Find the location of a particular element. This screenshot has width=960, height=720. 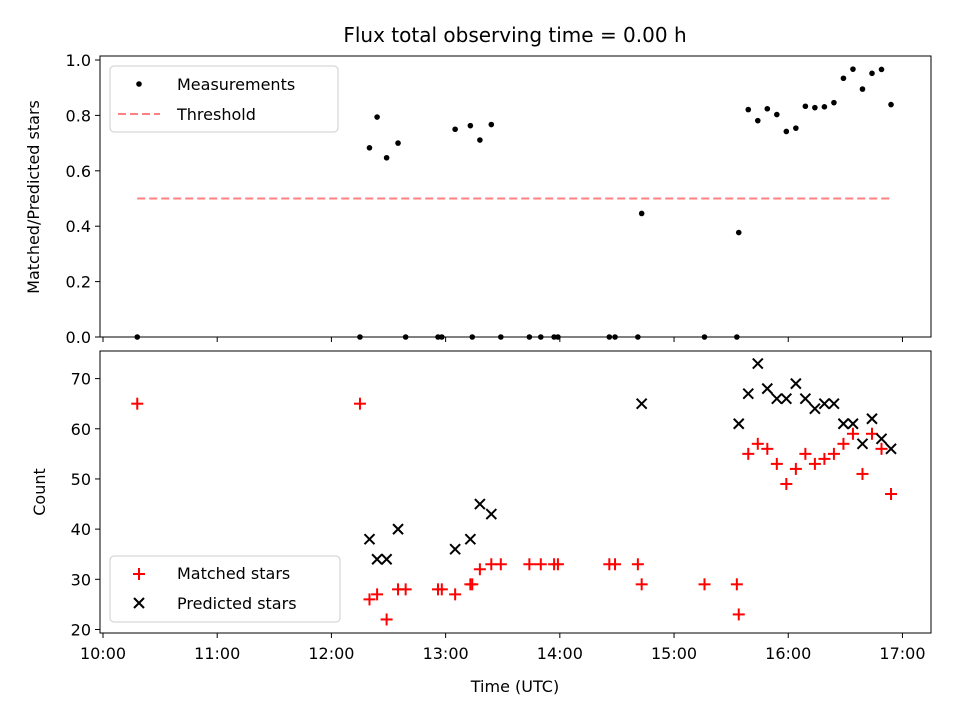

bottom-y-tick-label: 70 is located at coordinates (81, 379).